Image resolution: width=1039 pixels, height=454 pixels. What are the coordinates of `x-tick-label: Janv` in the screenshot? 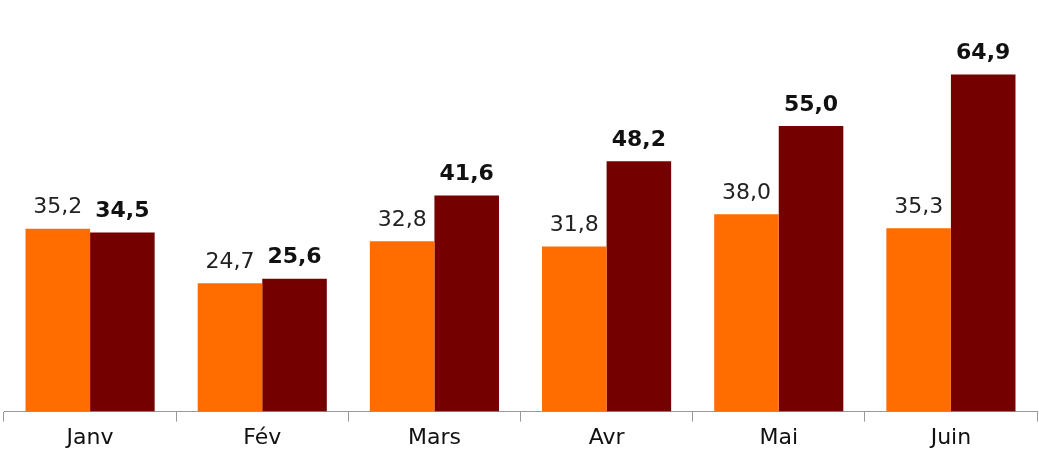 It's located at (89, 436).